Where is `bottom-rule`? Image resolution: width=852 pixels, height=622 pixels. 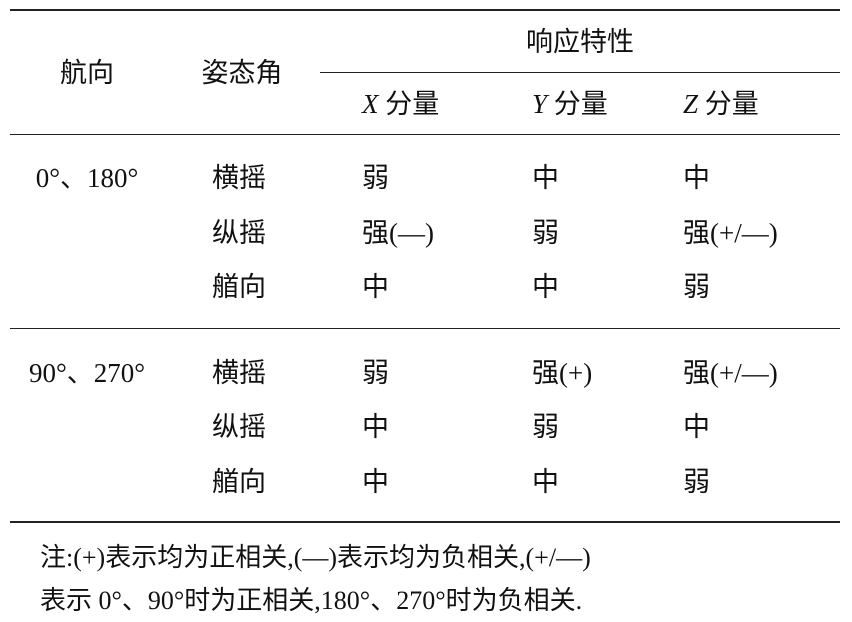 bottom-rule is located at coordinates (425, 522).